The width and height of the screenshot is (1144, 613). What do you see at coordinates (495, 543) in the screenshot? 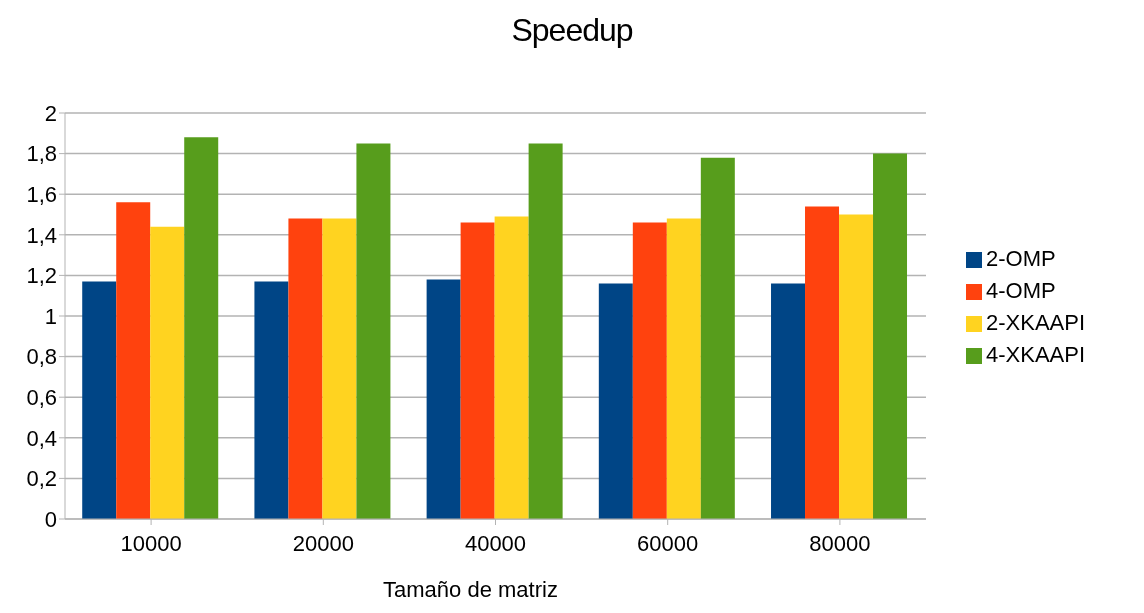
I see `x-tick-label: 40000` at bounding box center [495, 543].